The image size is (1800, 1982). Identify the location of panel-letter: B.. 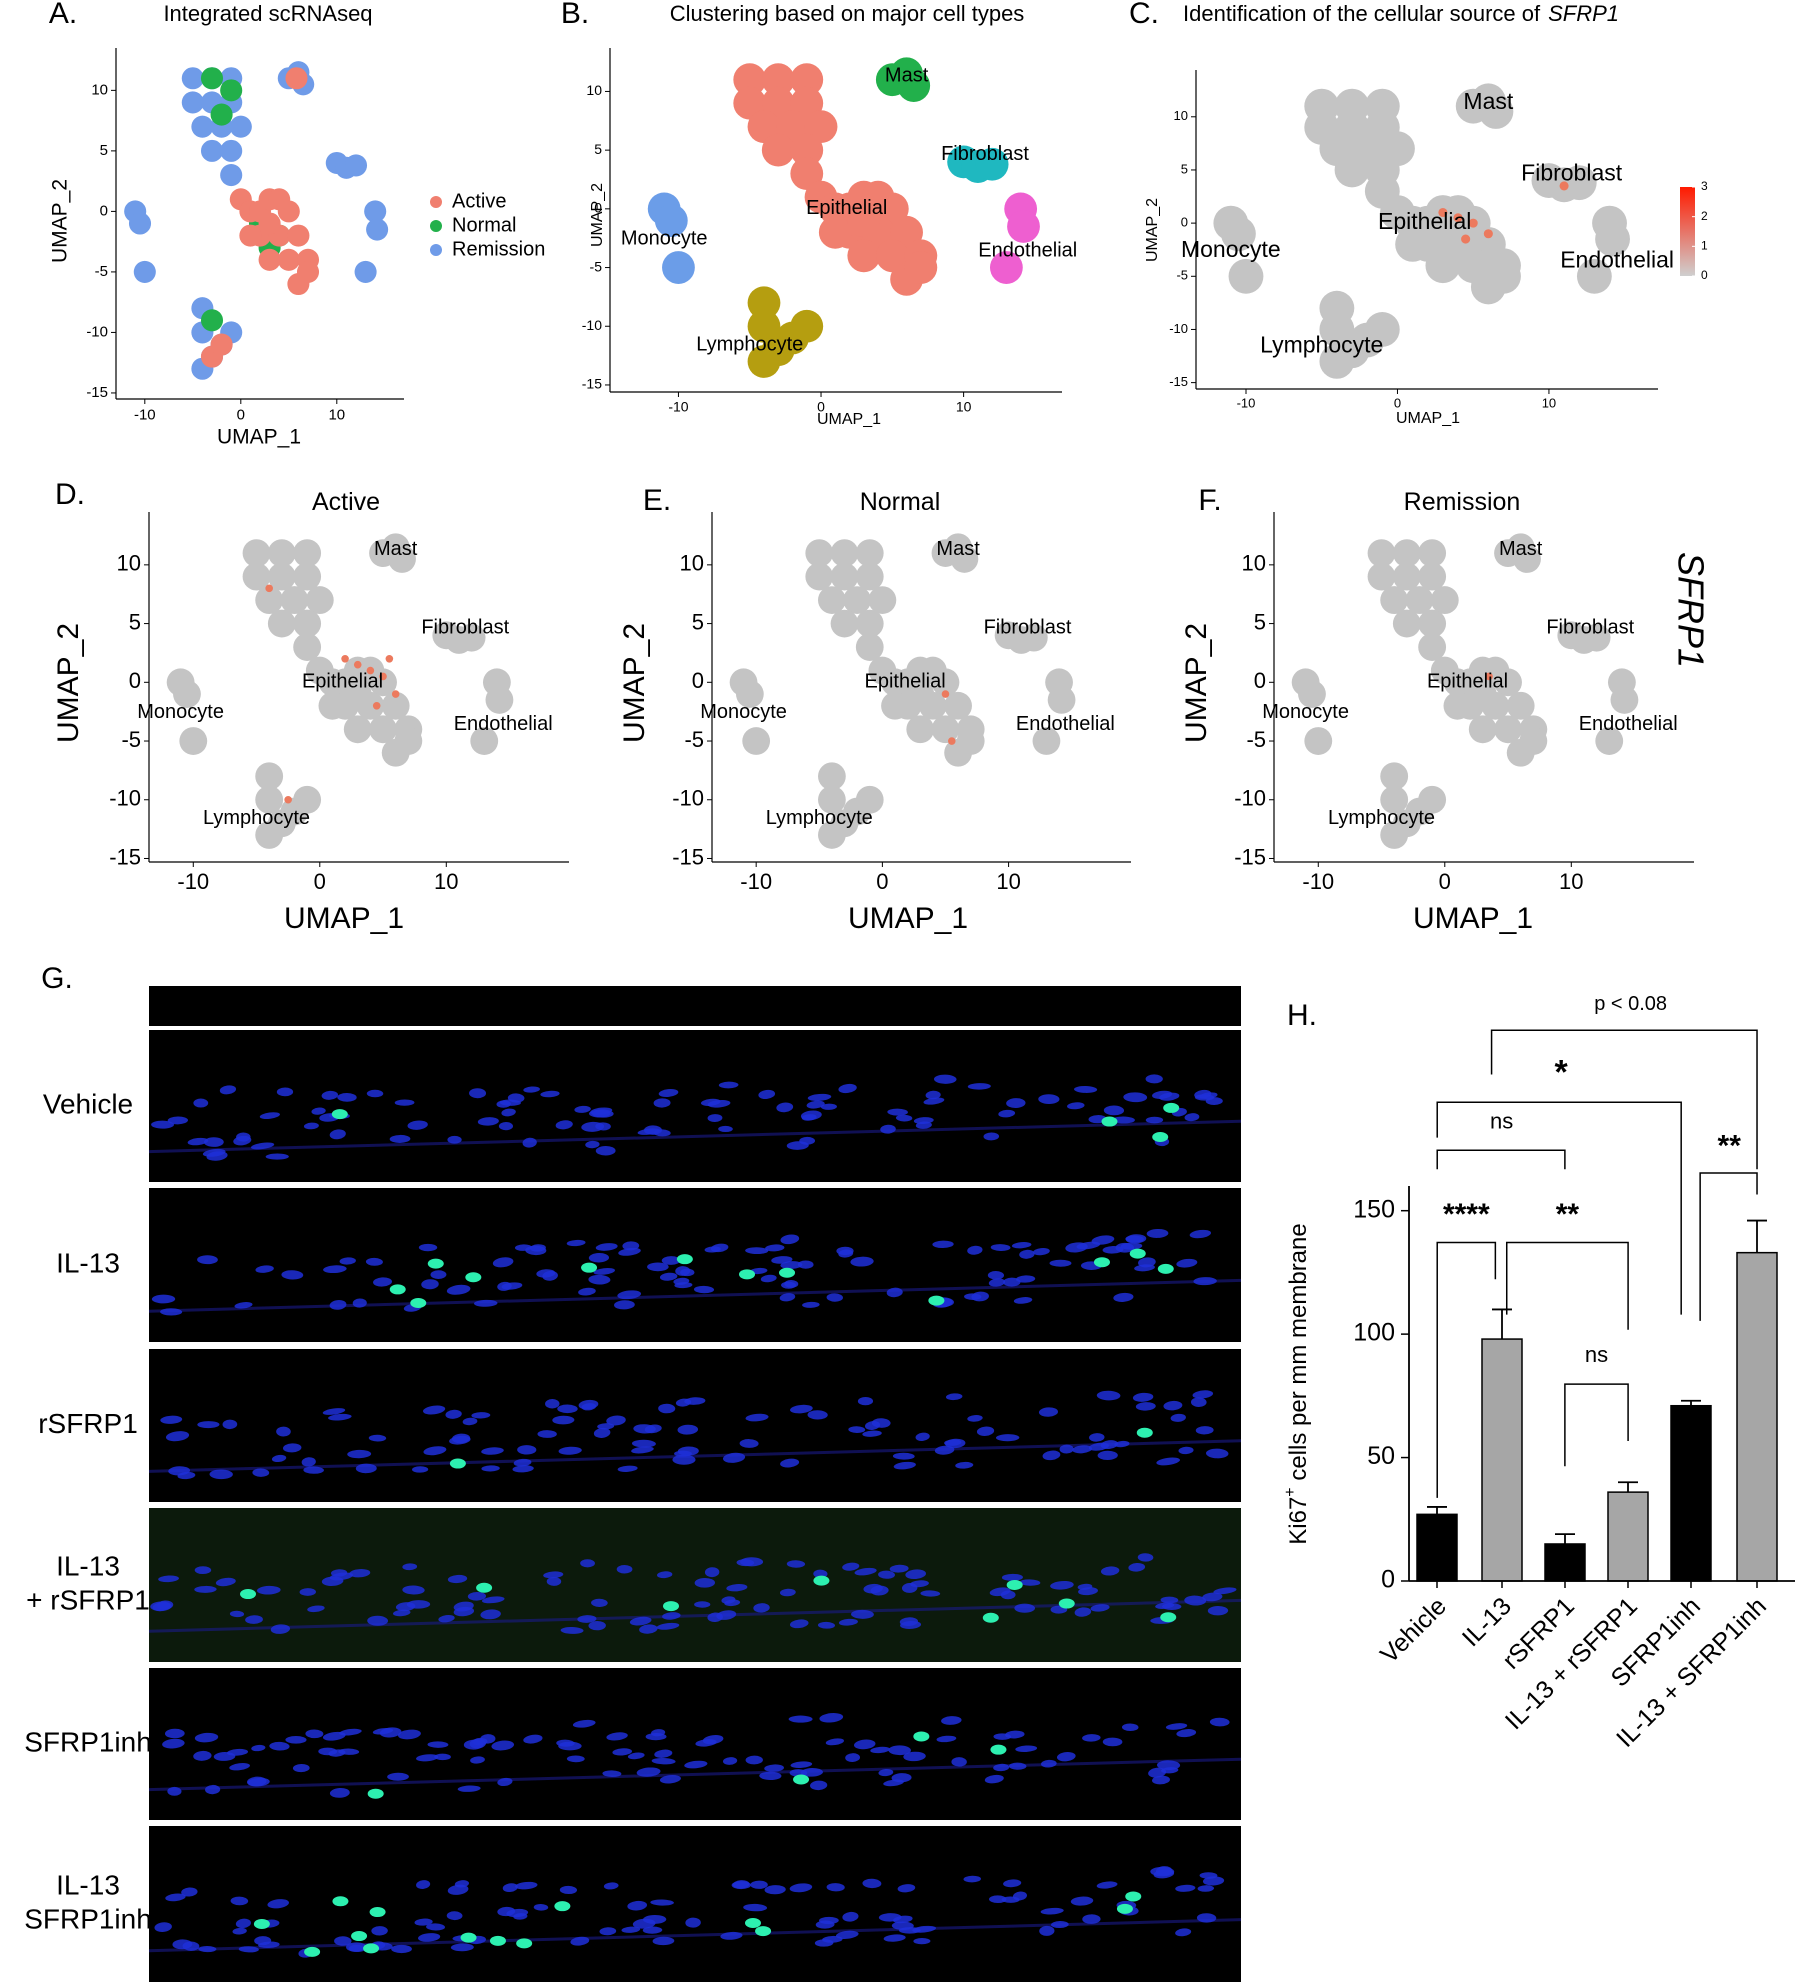
(575, 15).